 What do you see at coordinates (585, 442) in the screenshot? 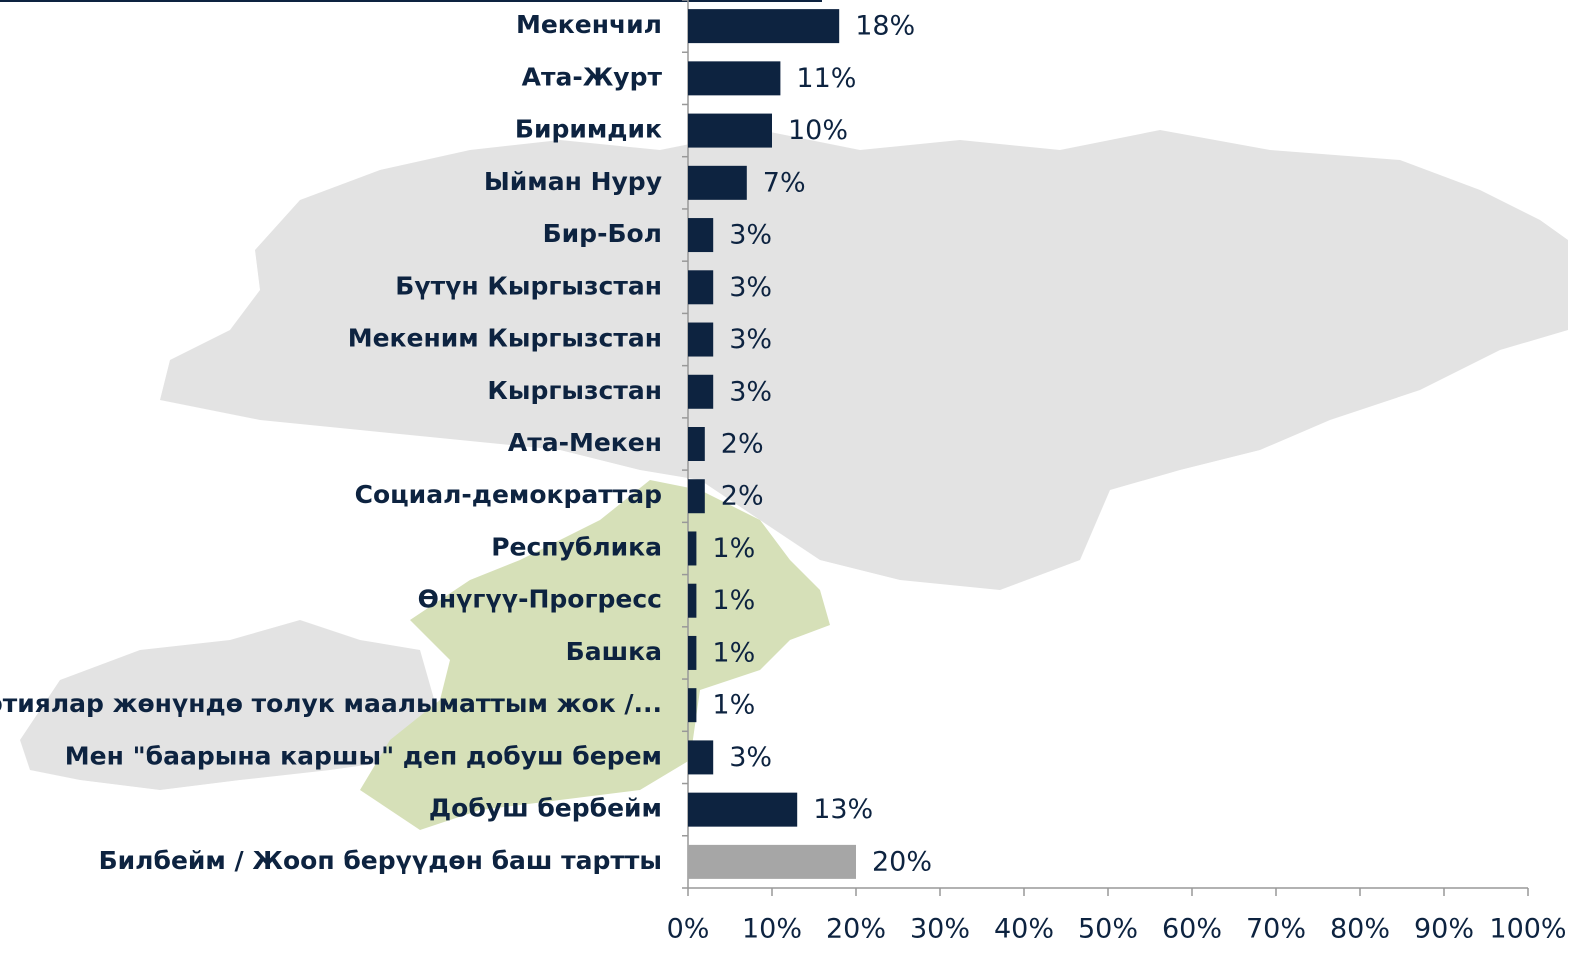
I see `category-label: Ата-Мекен` at bounding box center [585, 442].